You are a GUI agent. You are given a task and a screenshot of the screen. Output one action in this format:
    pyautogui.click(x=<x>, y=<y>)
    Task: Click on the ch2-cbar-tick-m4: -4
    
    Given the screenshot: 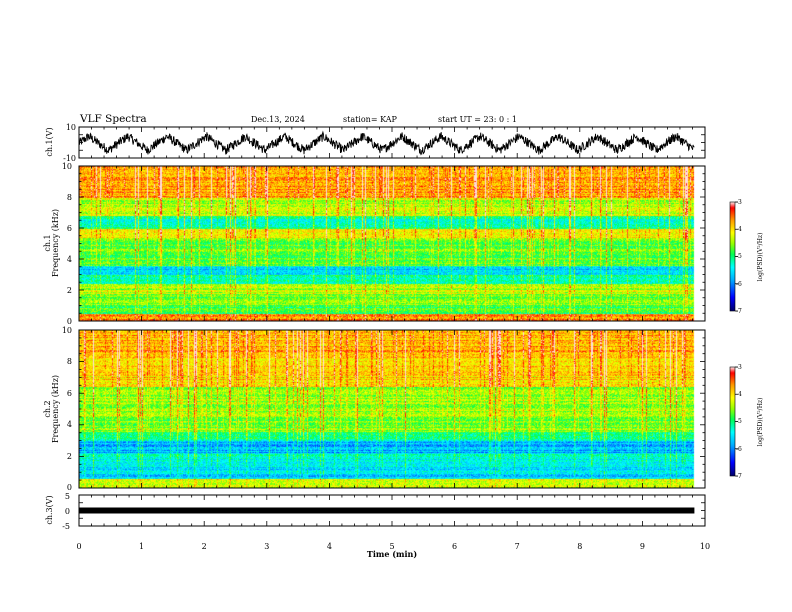 What is the action you would take?
    pyautogui.click(x=739, y=394)
    